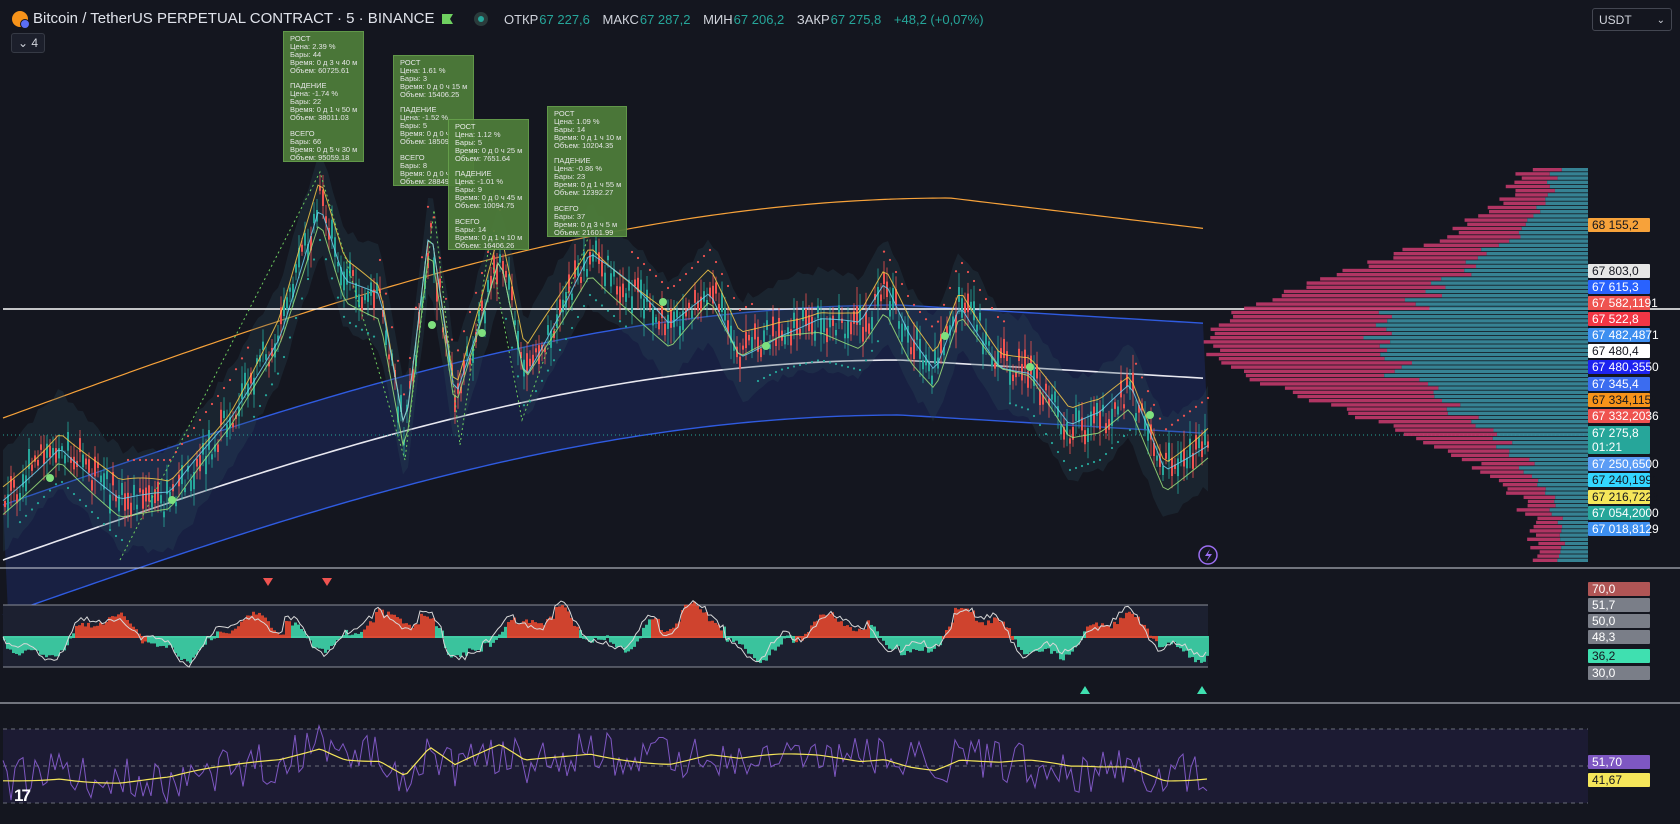 This screenshot has width=1680, height=824. Describe the element at coordinates (1208, 555) in the screenshot. I see `alert-lightning-icon` at that location.